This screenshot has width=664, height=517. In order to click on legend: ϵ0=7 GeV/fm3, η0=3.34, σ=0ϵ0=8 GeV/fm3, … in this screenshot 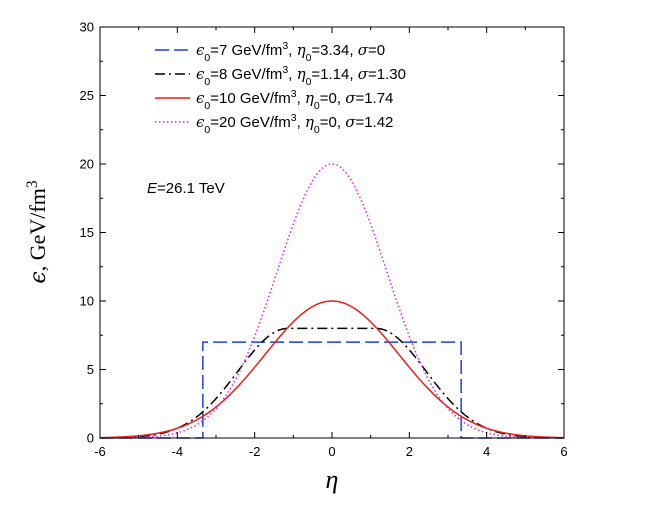, I will do `click(280, 88)`.